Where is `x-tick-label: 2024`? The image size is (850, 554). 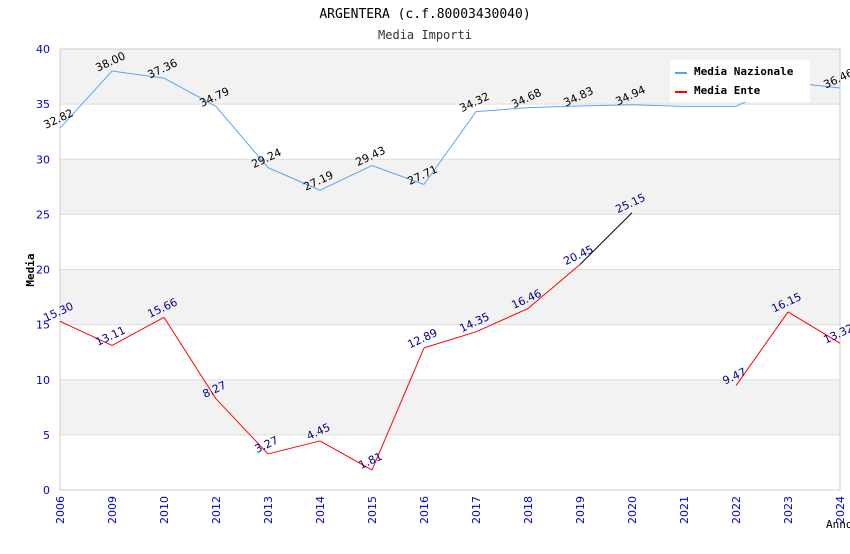 x-tick-label: 2024 is located at coordinates (840, 510).